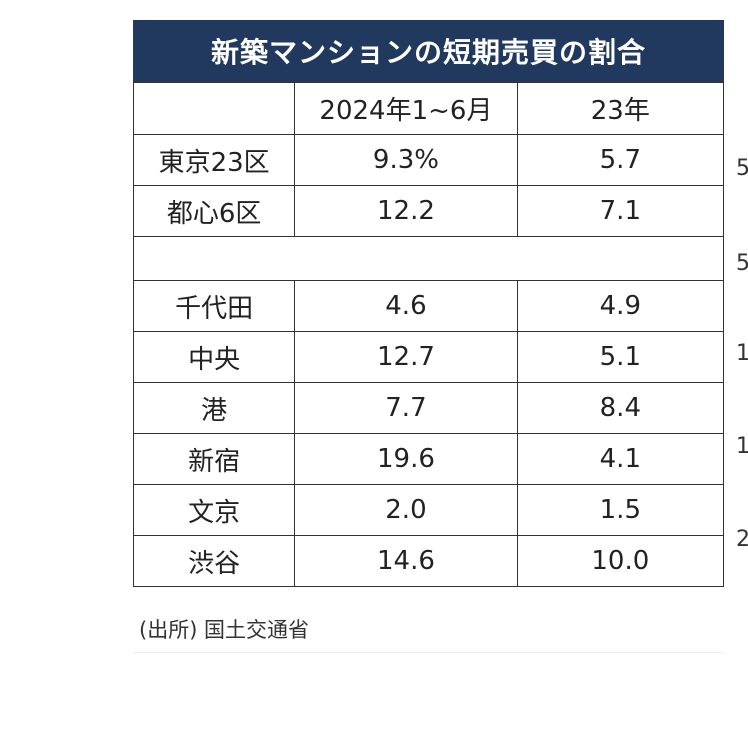 The width and height of the screenshot is (748, 744). What do you see at coordinates (428, 652) in the screenshot?
I see `source-divider` at bounding box center [428, 652].